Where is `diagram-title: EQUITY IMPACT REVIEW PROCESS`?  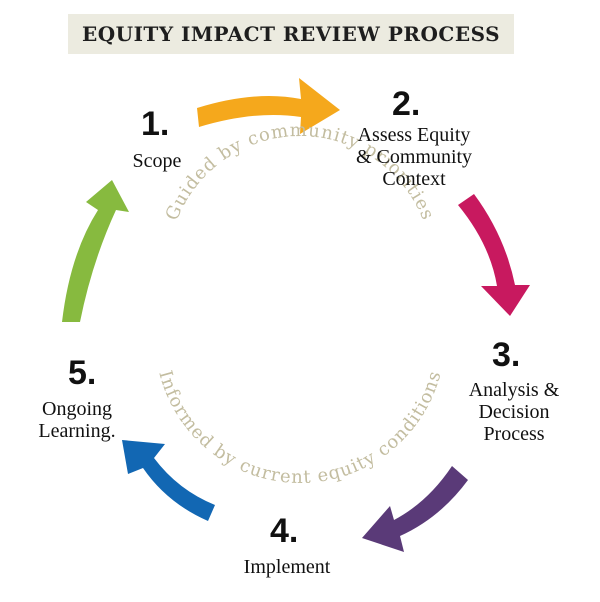
diagram-title: EQUITY IMPACT REVIEW PROCESS is located at coordinates (291, 34).